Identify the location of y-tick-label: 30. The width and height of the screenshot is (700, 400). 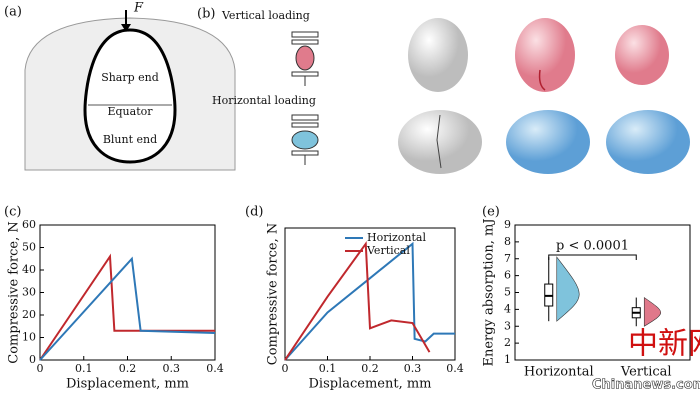
(29, 292).